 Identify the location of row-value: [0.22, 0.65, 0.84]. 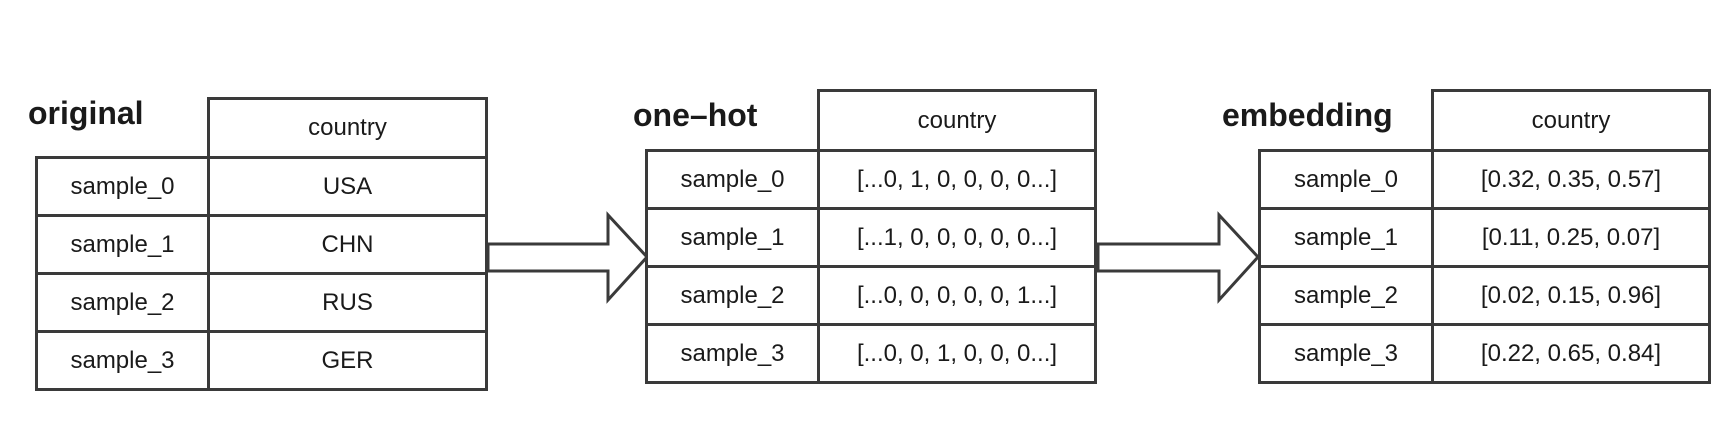
(1571, 353).